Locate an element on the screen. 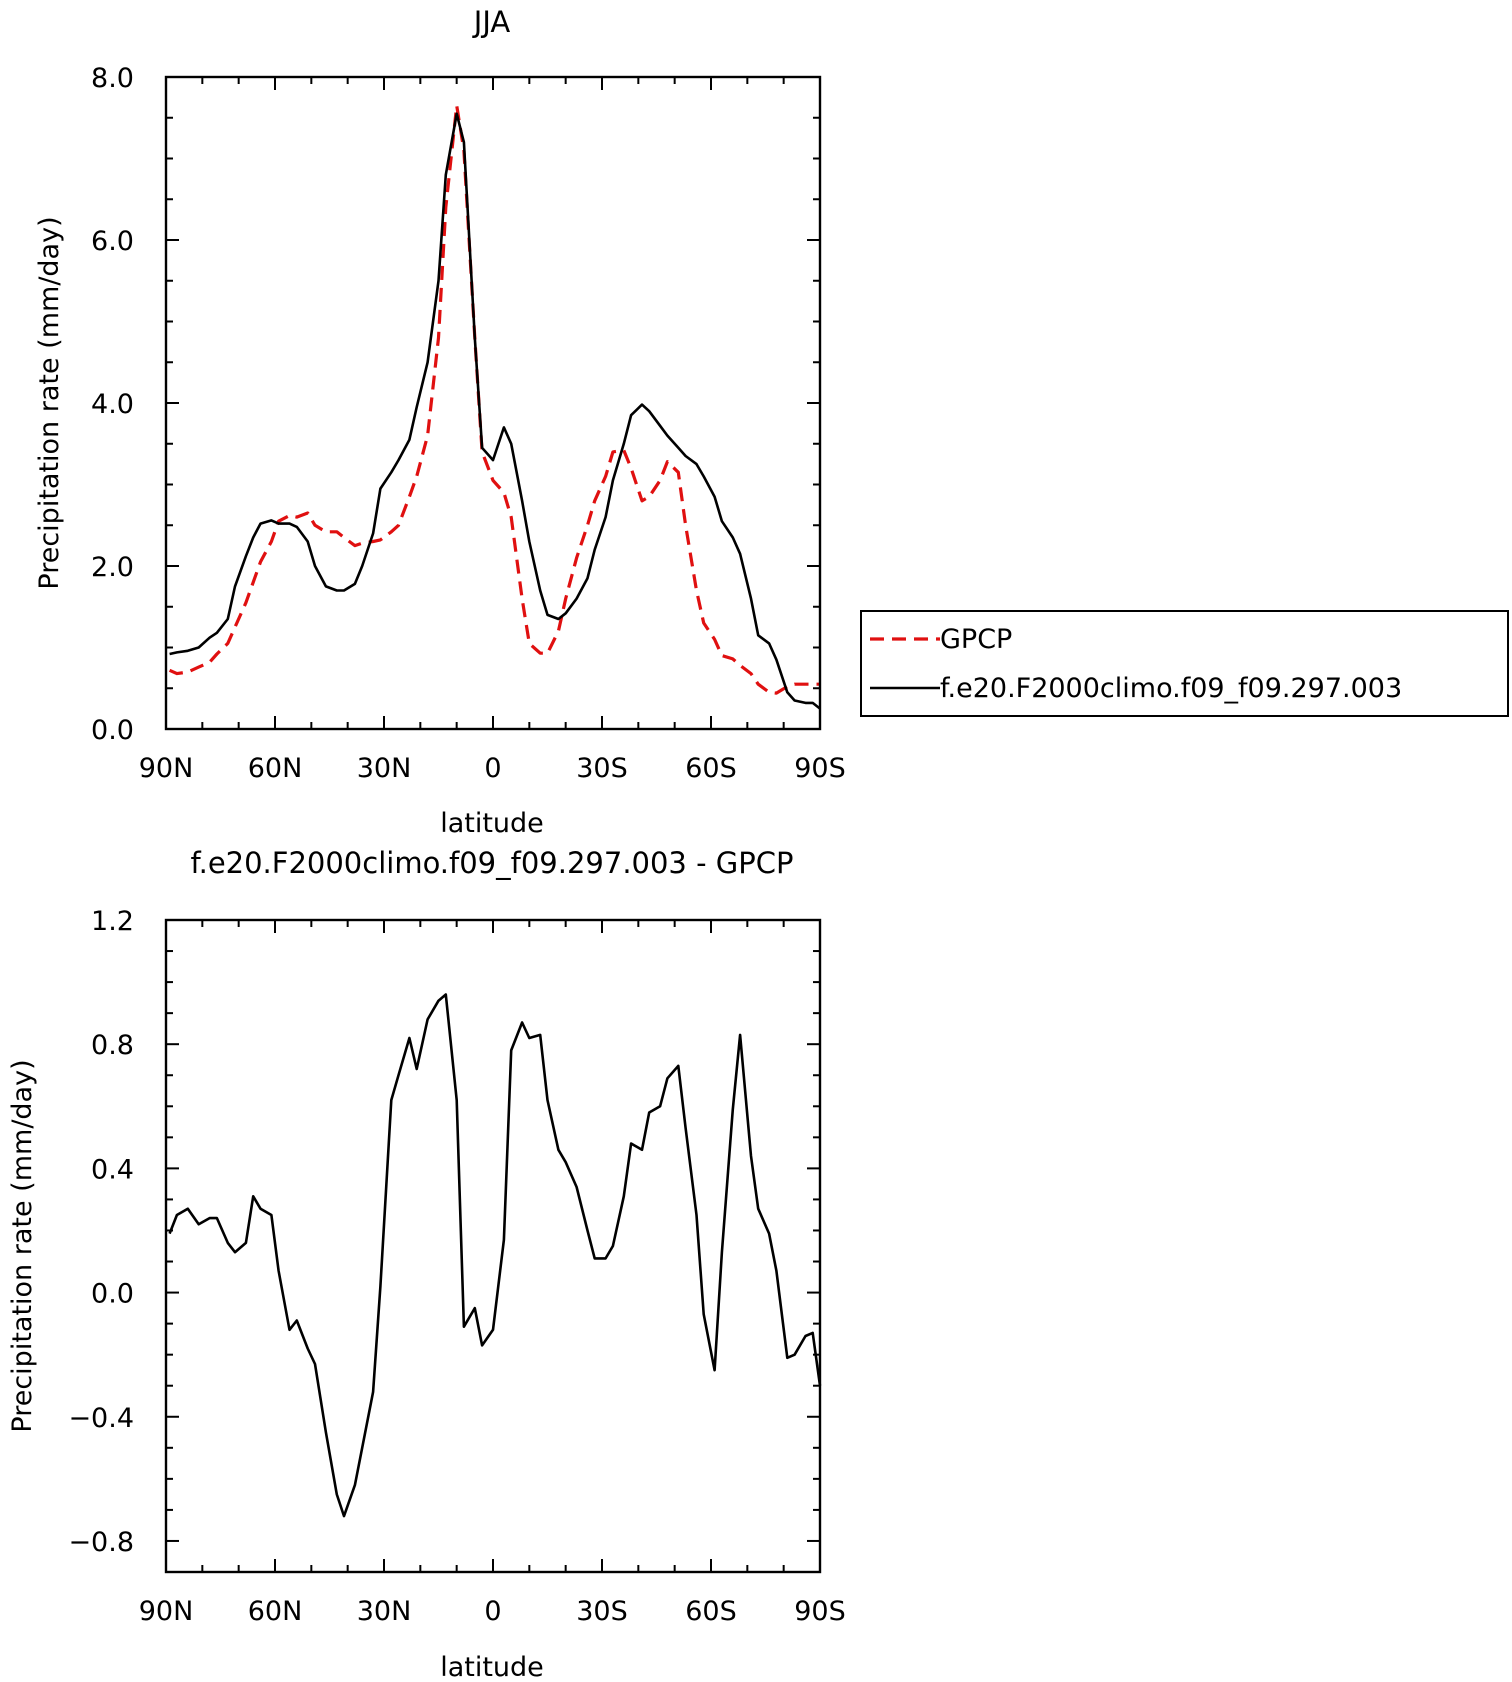 Image resolution: width=1512 pixels, height=1682 pixels. bottom-x-axis-label: latitude is located at coordinates (492, 1667).